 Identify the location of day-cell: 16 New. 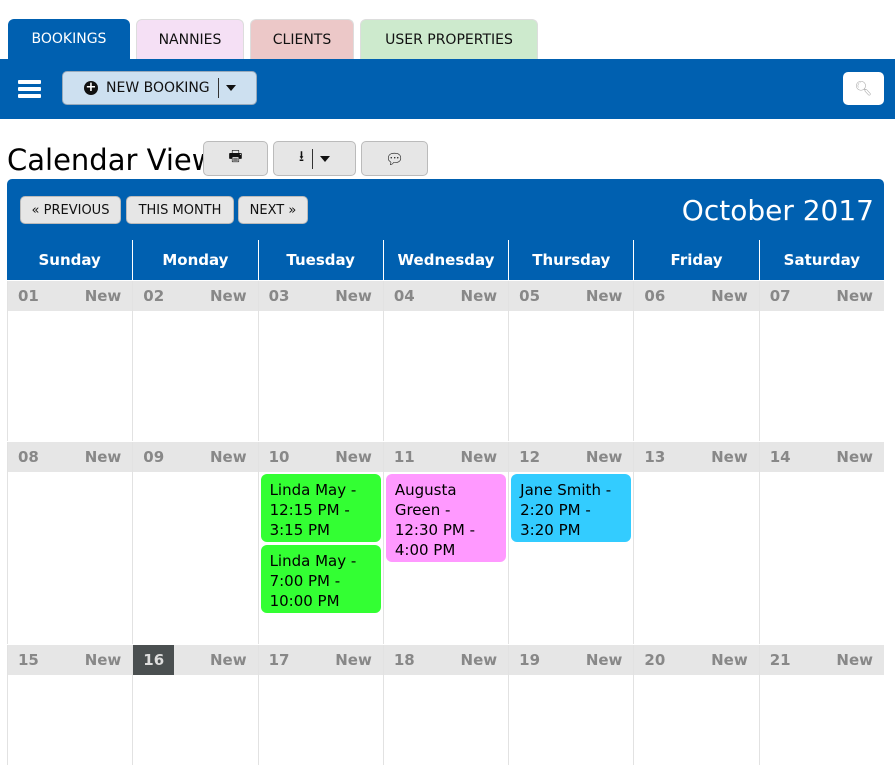
(195, 705).